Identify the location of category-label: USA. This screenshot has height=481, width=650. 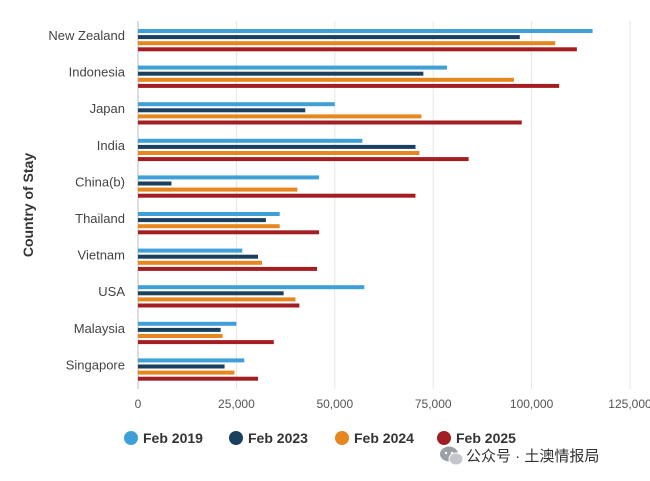
(111, 291).